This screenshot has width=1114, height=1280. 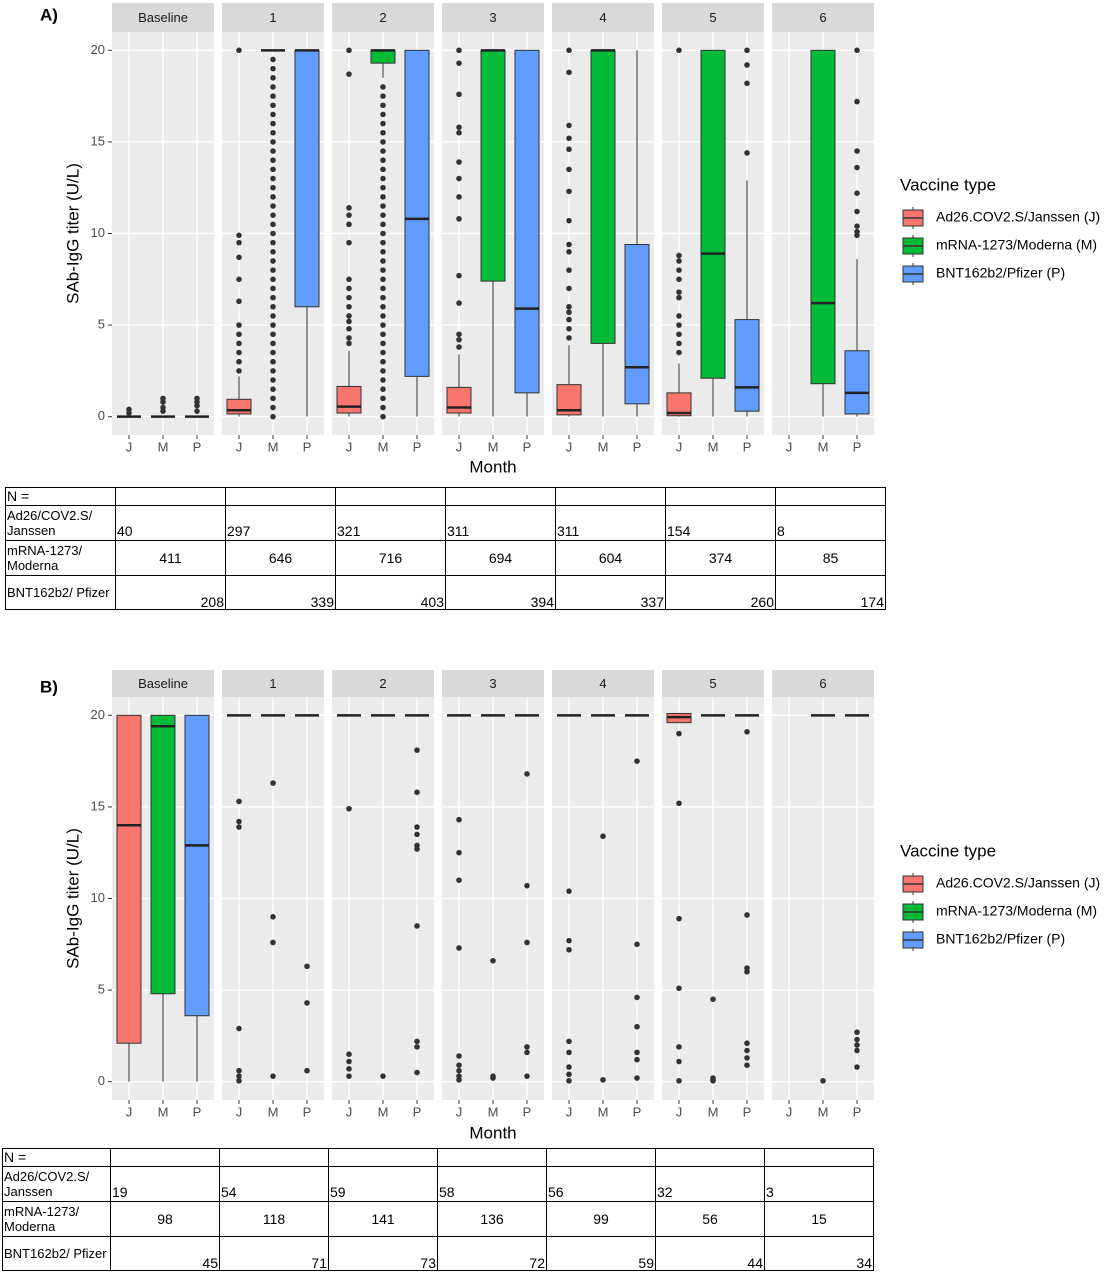 What do you see at coordinates (446, 523) in the screenshot?
I see `table-row: Ad26/COV2.S/ Janssen 40 297 321 311 311 154 8` at bounding box center [446, 523].